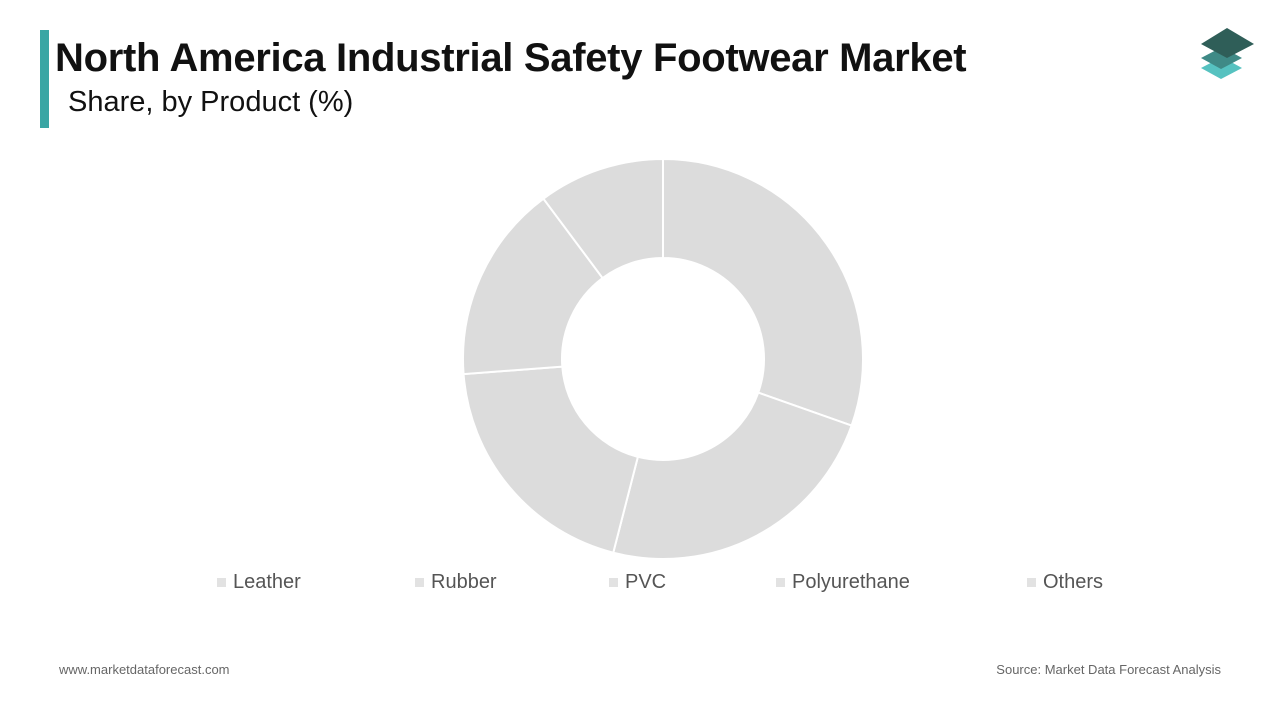  I want to click on legend-item-others: Others, so click(1065, 582).